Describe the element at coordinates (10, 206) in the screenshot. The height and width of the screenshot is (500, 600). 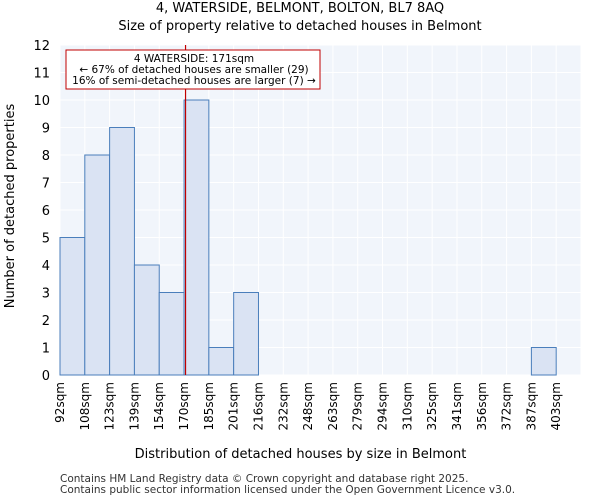
I see `y-axis-title: Number of detached properties` at that location.